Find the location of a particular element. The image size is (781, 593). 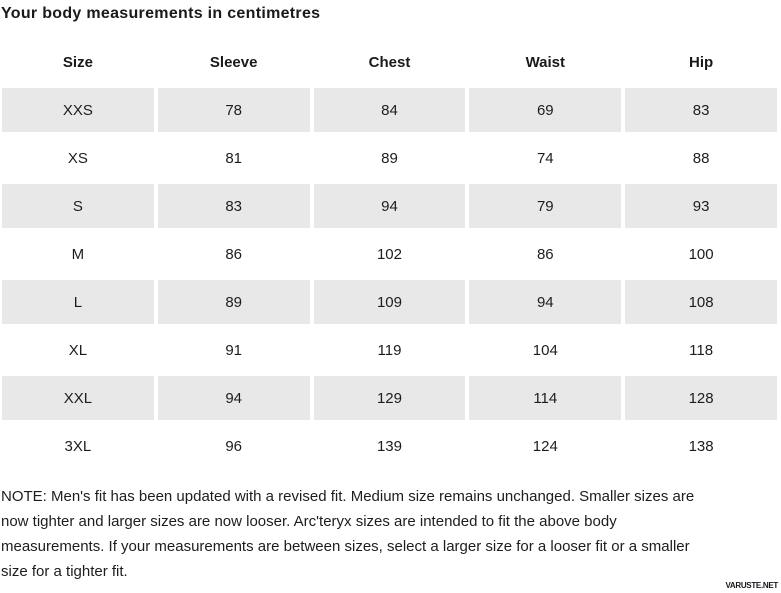

value-cell: 118 is located at coordinates (701, 350).